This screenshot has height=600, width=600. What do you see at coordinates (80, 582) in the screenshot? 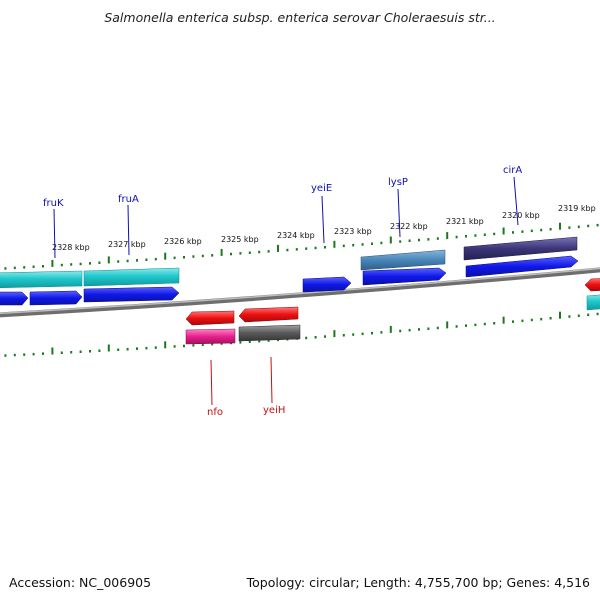
I see `accession-text: Accession: NC_006905` at bounding box center [80, 582].